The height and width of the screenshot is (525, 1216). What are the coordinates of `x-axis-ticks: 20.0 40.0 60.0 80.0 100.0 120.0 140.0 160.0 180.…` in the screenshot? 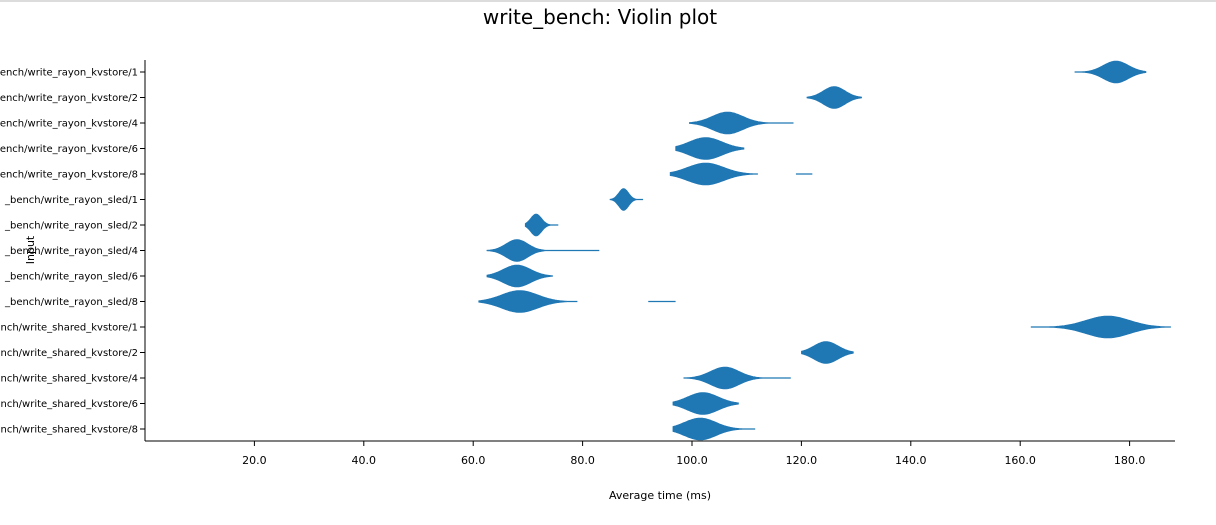 It's located at (693, 454).